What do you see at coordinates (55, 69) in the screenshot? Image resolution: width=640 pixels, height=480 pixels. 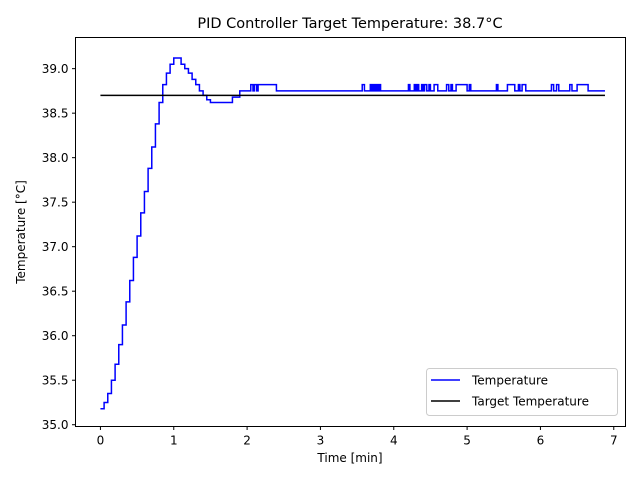 I see `y-tick-label: 39.0` at bounding box center [55, 69].